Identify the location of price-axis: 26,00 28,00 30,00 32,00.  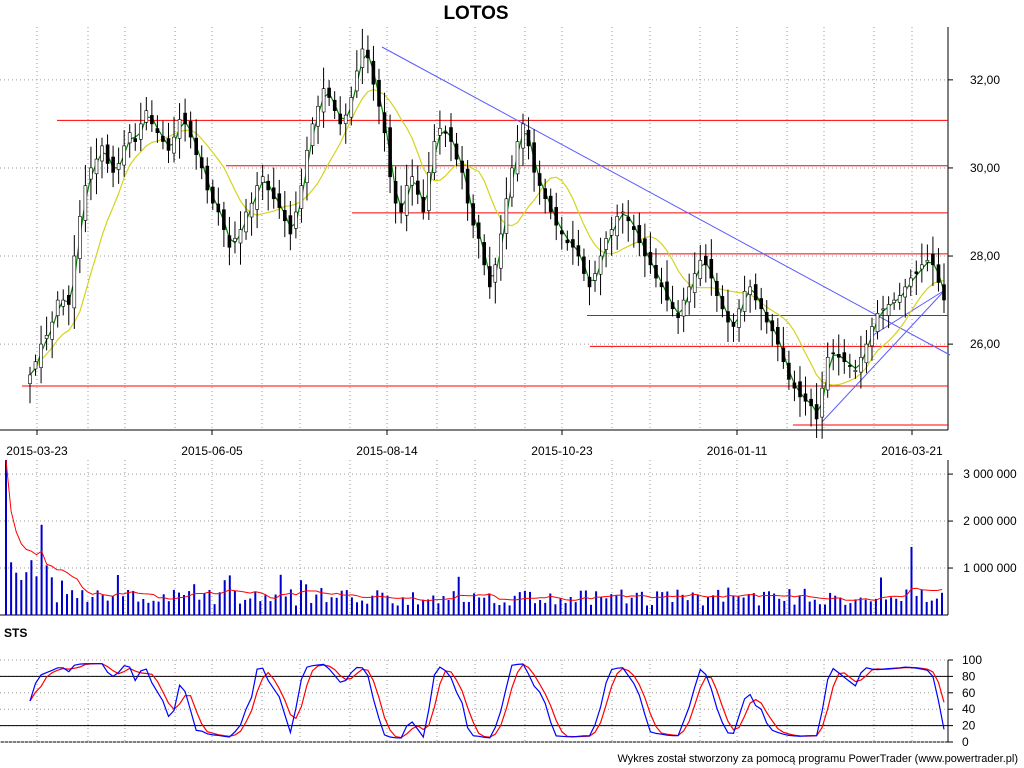
(974, 212).